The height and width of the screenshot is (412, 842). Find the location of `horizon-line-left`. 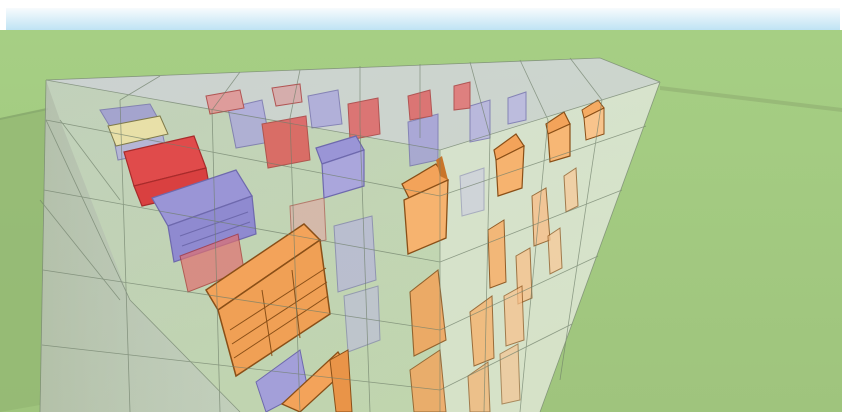

horizon-line-left is located at coordinates (24, 114).